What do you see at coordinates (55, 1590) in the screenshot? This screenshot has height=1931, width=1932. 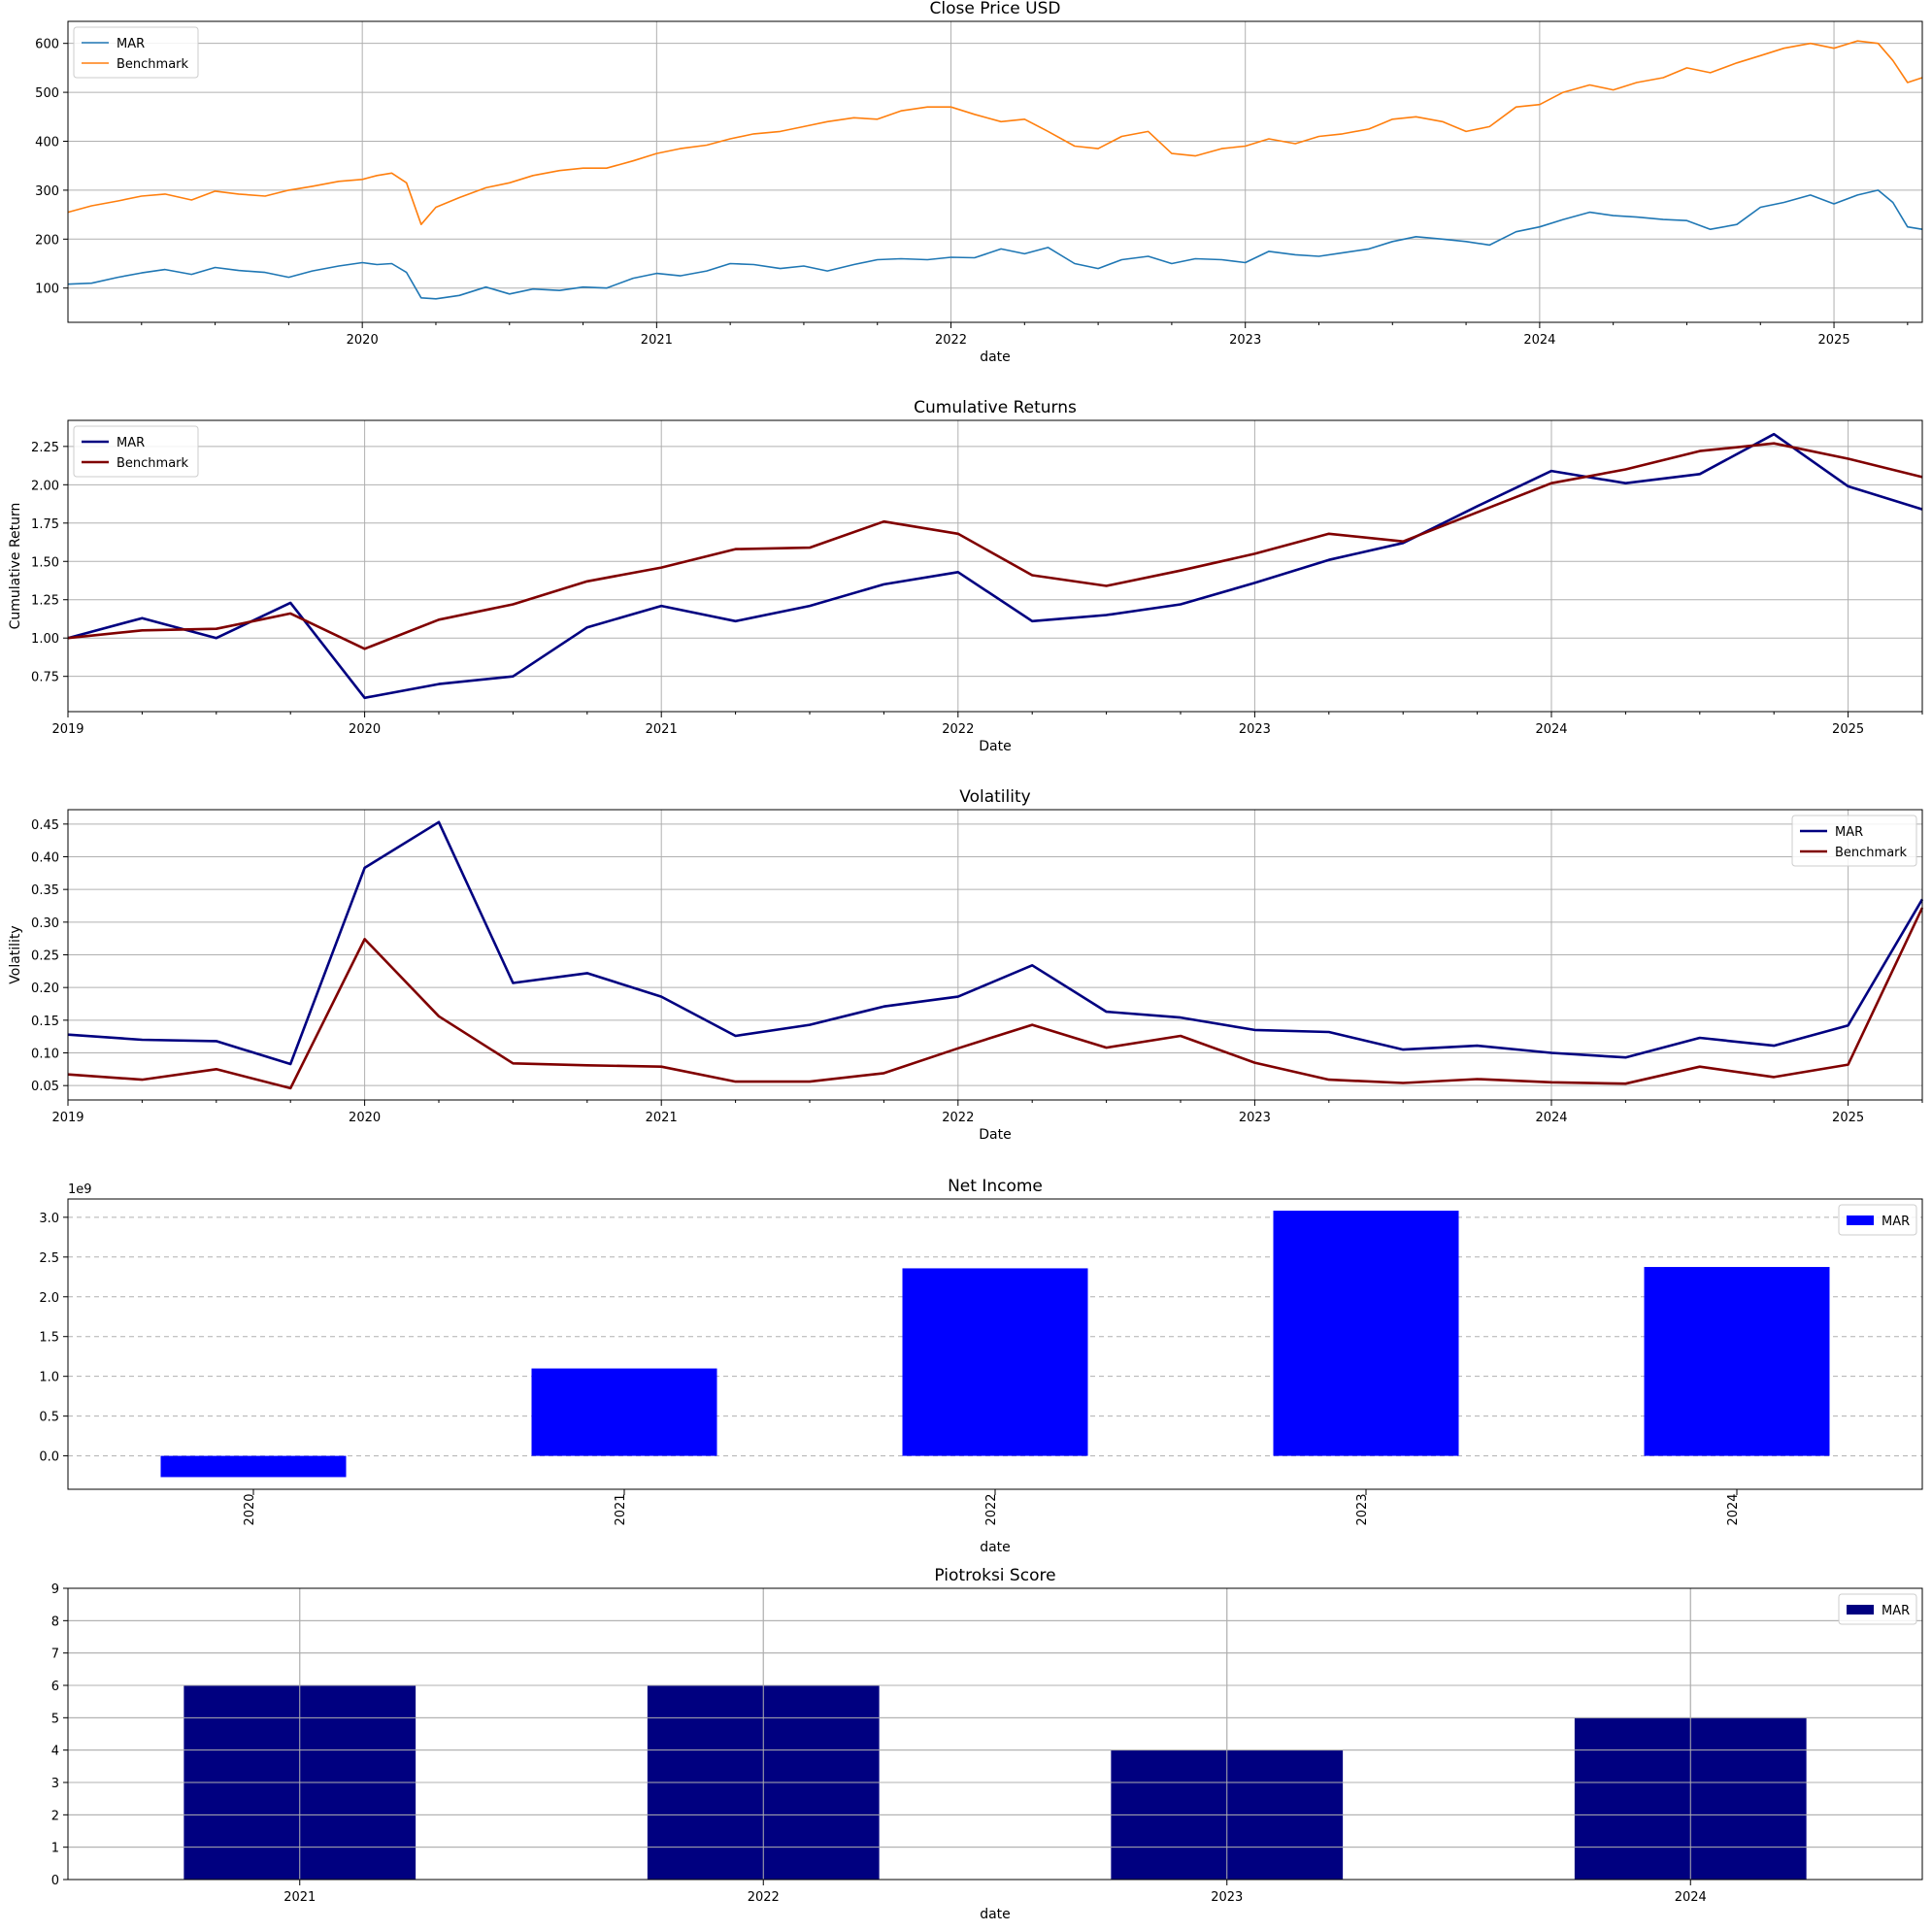 I see `y-tick-label: 9` at bounding box center [55, 1590].